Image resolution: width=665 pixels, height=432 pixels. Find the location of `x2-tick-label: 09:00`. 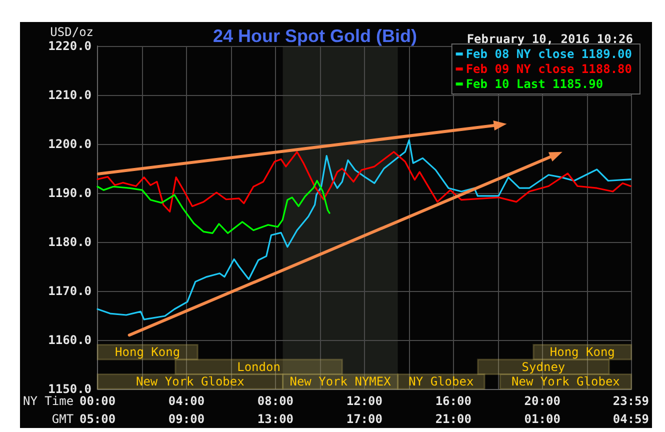

x2-tick-label: 09:00 is located at coordinates (186, 419).